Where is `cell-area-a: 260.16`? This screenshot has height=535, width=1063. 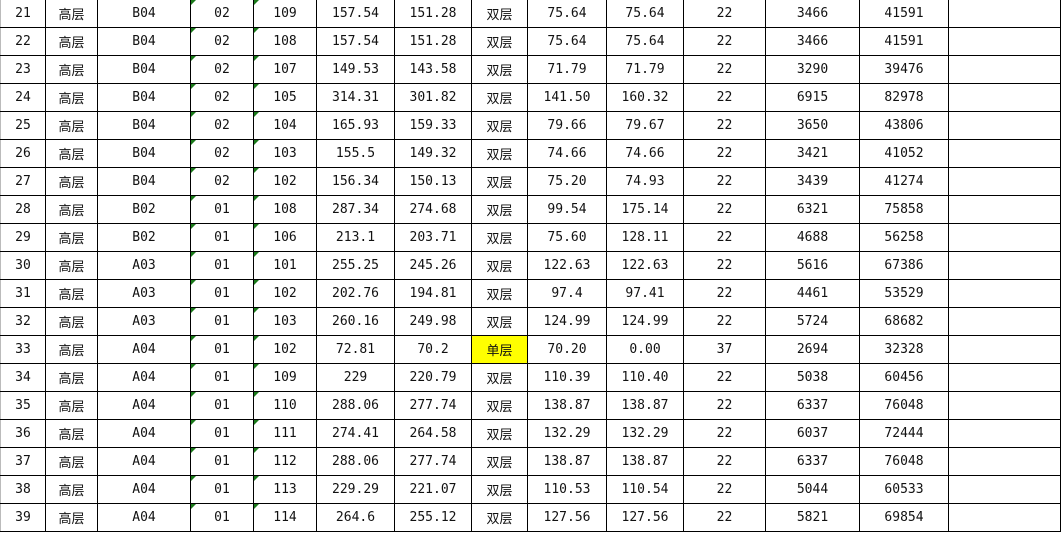
cell-area-a: 260.16 is located at coordinates (355, 321).